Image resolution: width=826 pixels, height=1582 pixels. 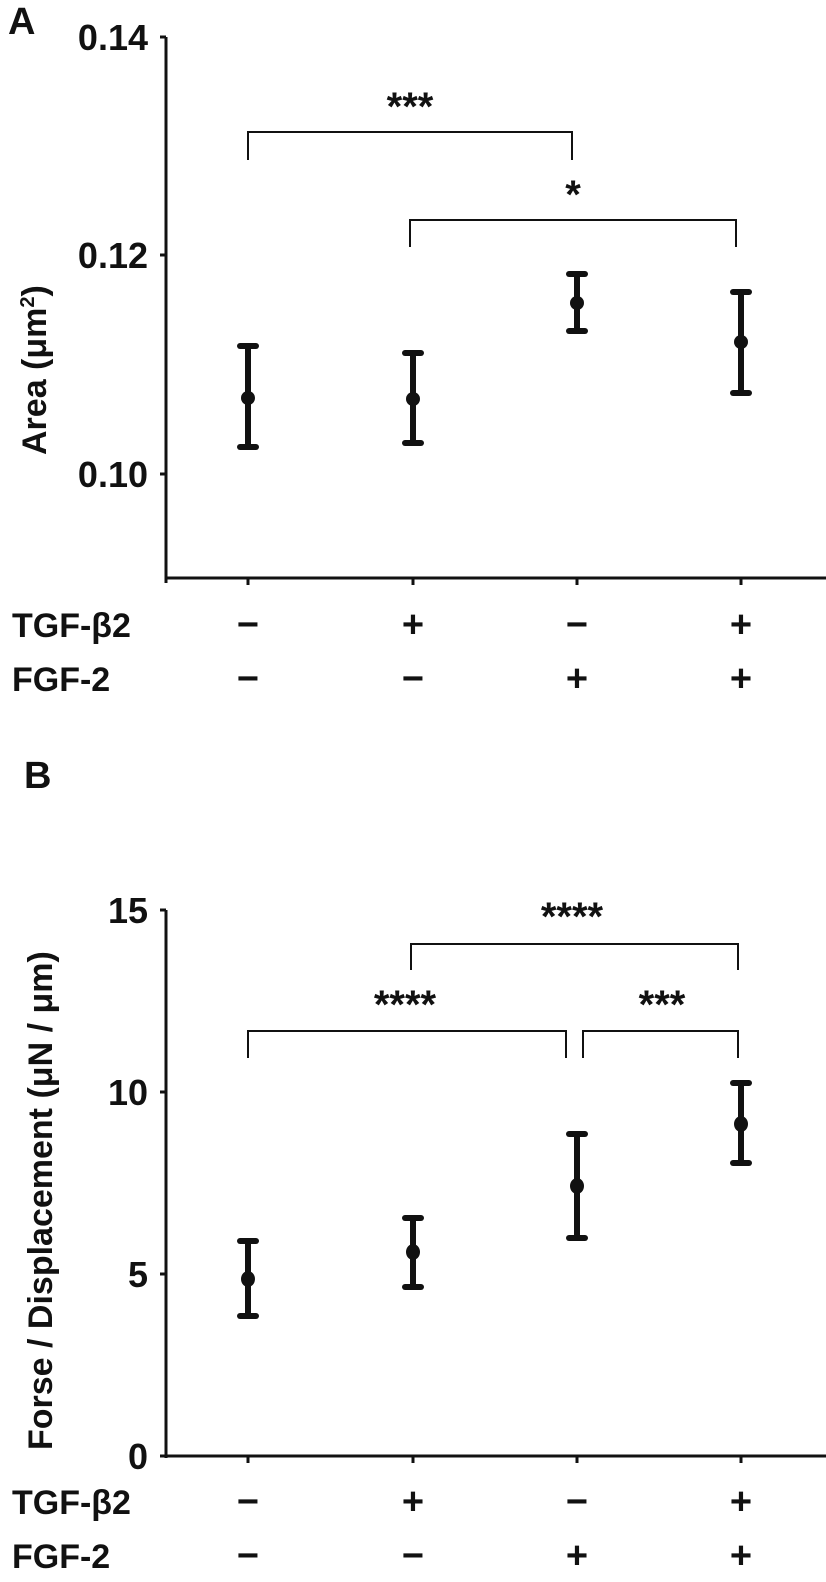 What do you see at coordinates (138, 1274) in the screenshot?
I see `y-tick-label: 5` at bounding box center [138, 1274].